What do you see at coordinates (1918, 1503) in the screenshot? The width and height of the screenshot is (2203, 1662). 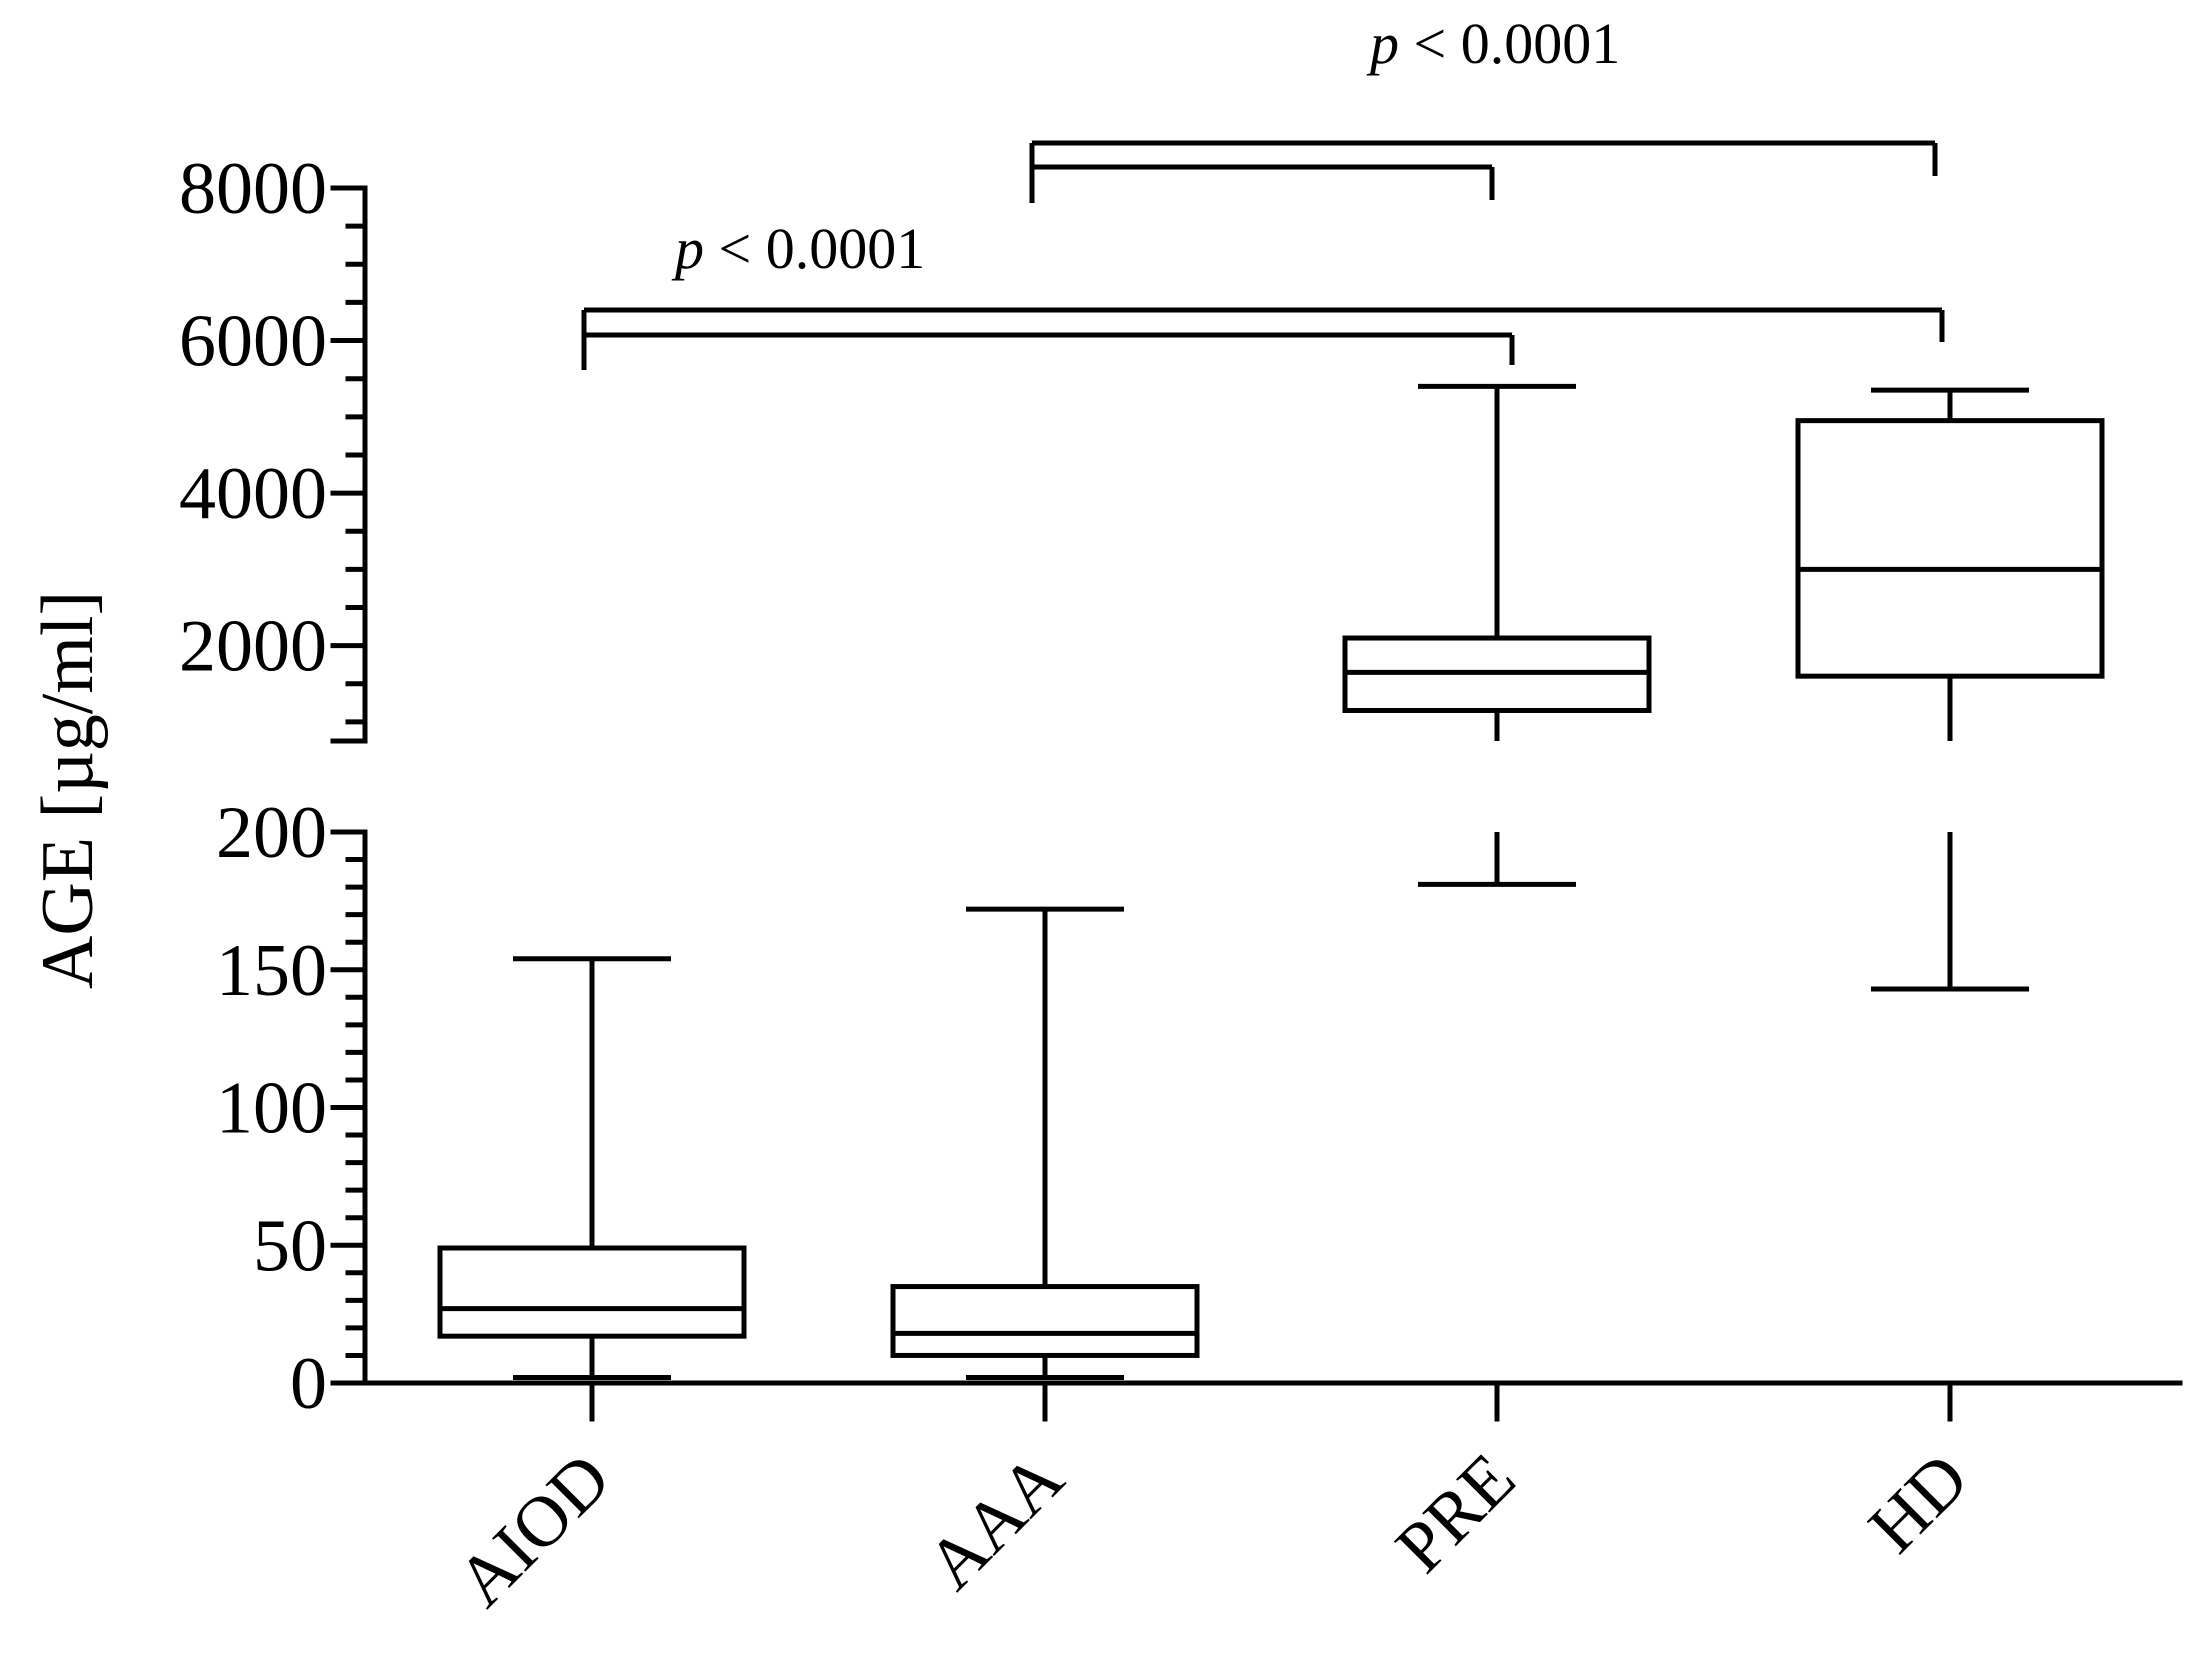 I see `x-tick-label: HD` at bounding box center [1918, 1503].